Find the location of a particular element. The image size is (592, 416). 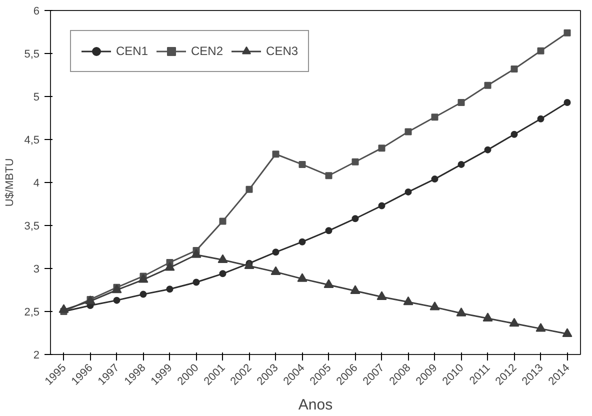

y-tick-label: 2,5 is located at coordinates (32, 312).